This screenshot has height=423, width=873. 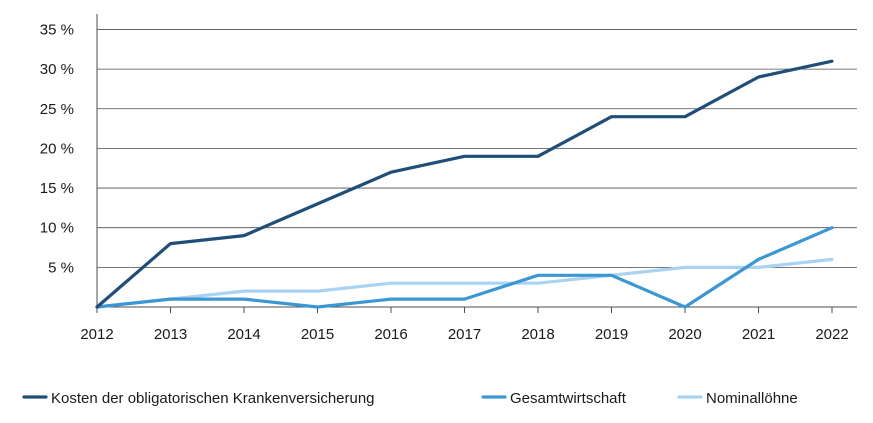 I want to click on y-tick-label: 35 %, so click(x=57, y=29).